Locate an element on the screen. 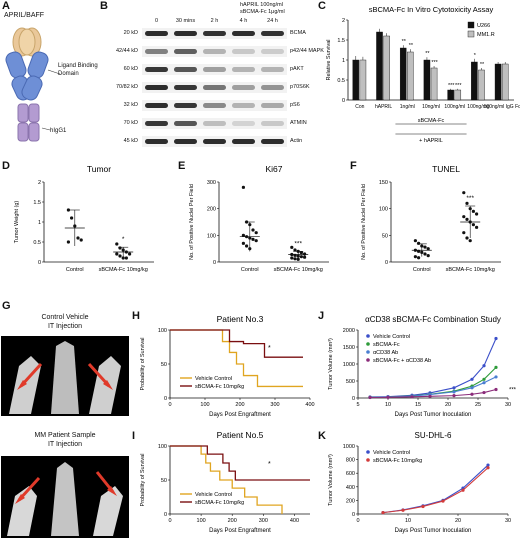 The height and width of the screenshot is (545, 520). y-axis-label: Tumor Weight (g) is located at coordinates (17, 222).